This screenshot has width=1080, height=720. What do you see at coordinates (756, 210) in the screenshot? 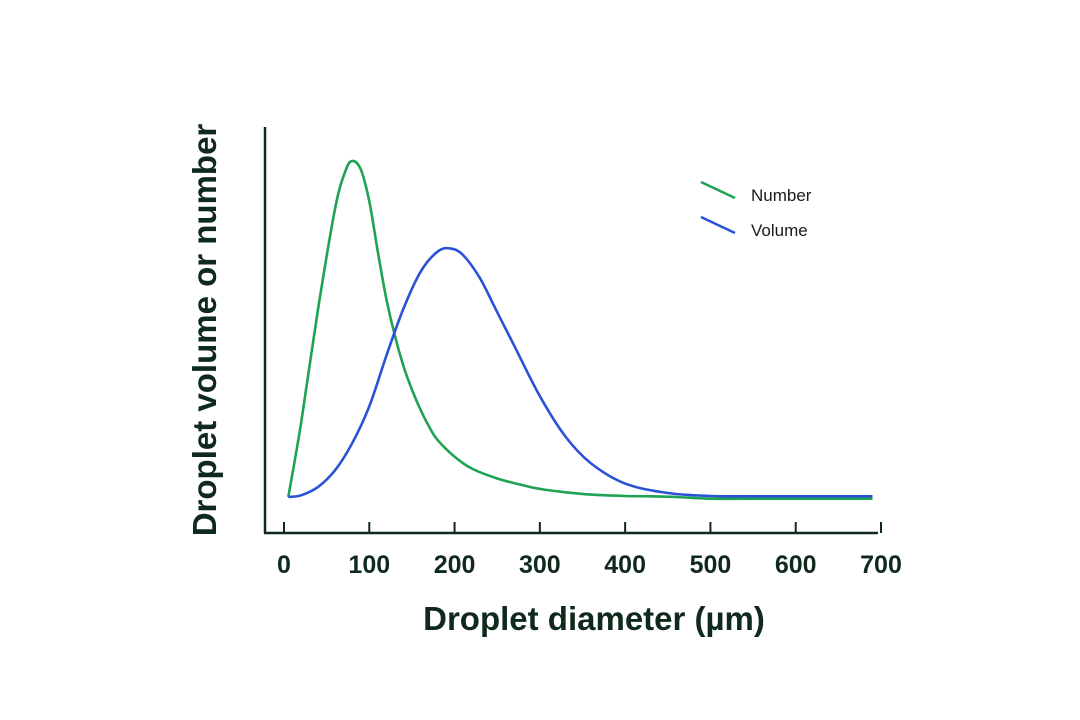
I see `legend: Number Volume` at bounding box center [756, 210].